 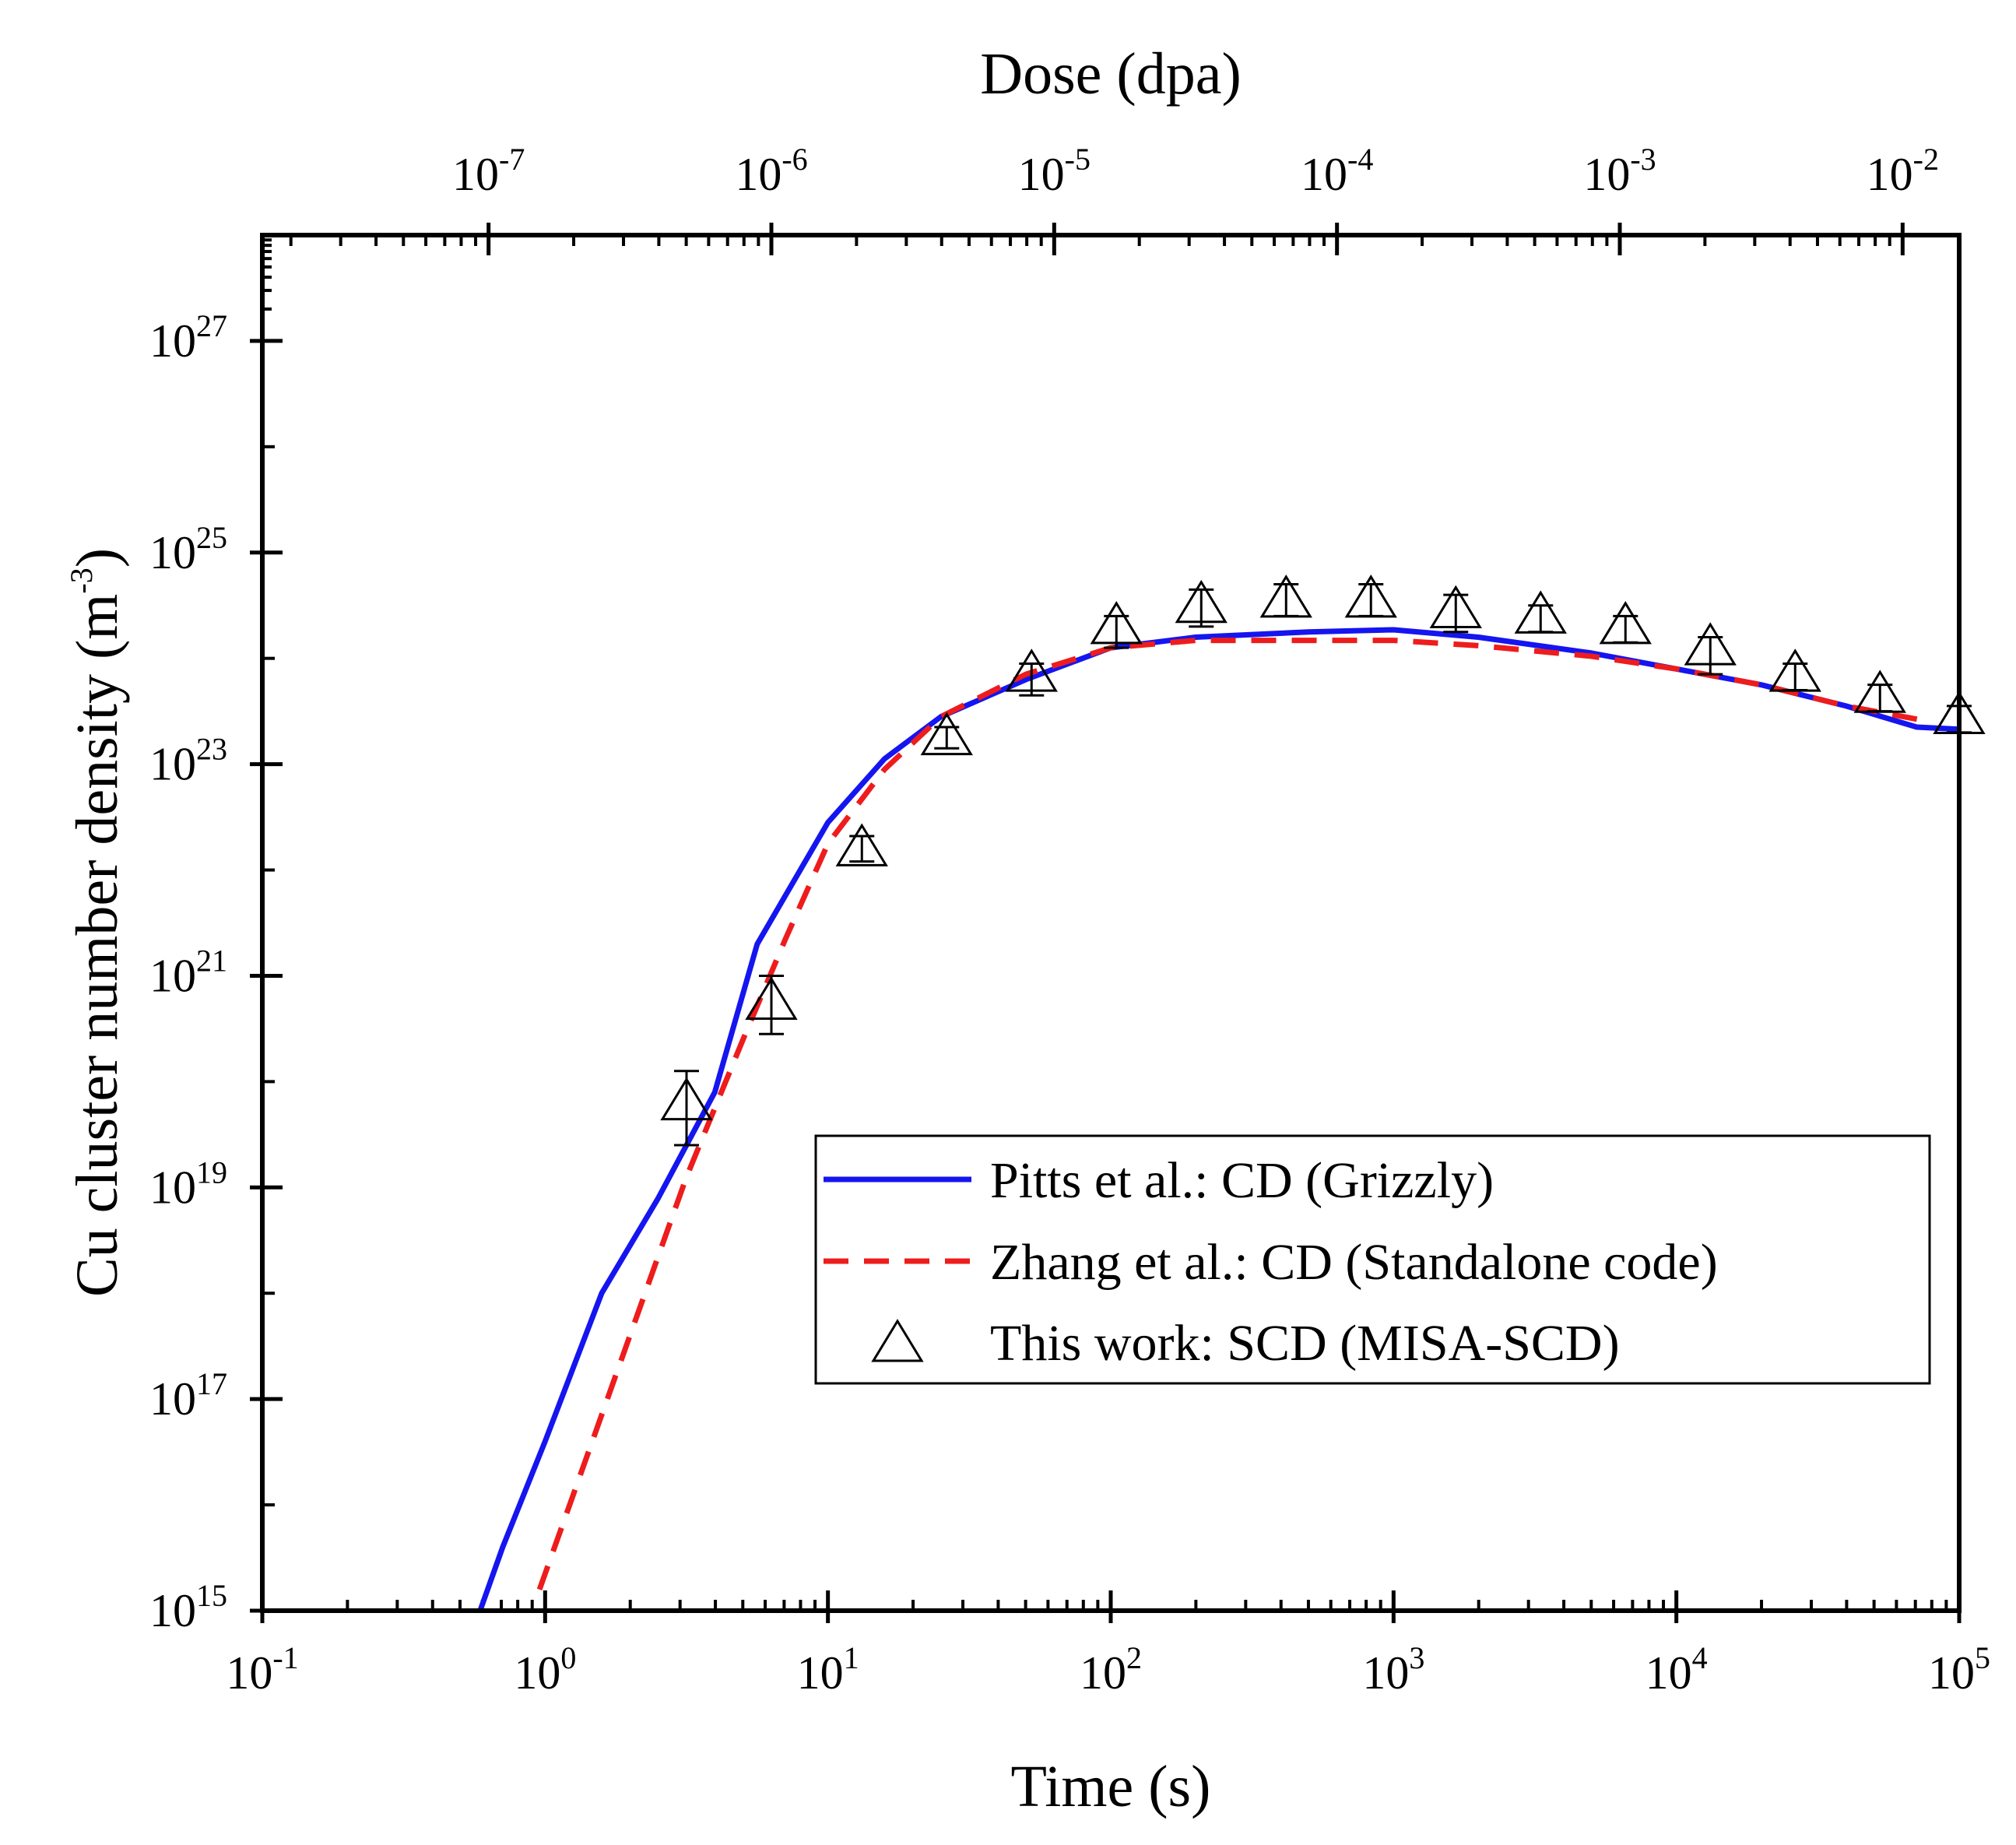 I want to click on legend-swatch-scd, so click(x=898, y=1340).